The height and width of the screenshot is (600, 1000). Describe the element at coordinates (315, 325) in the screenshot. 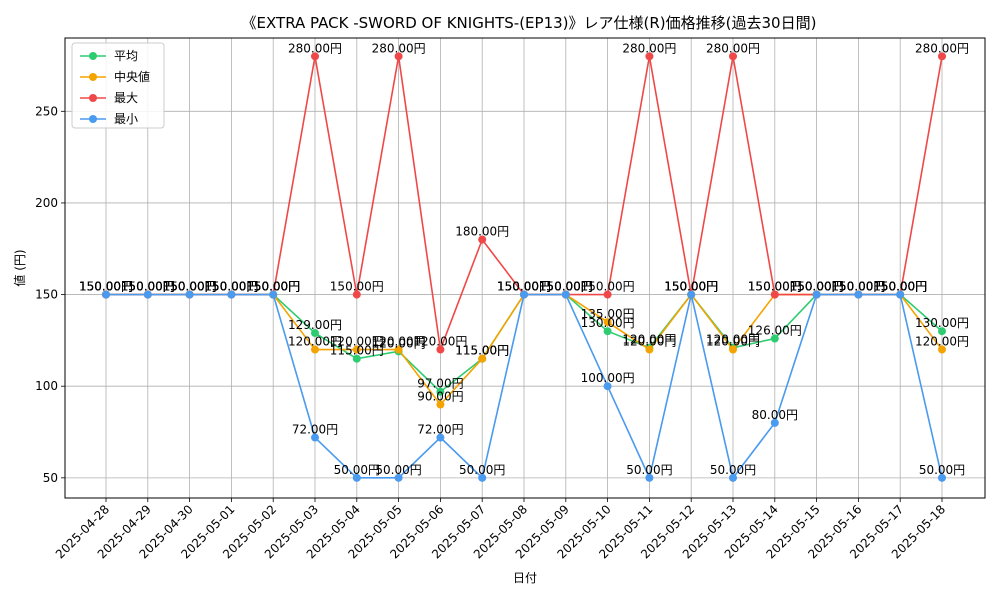

I see `data-label: 129.00円` at that location.